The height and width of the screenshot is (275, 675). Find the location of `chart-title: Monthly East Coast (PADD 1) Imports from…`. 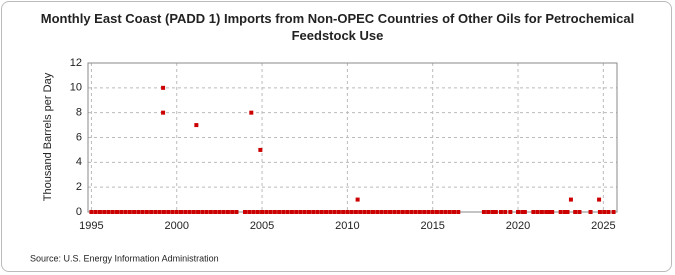

chart-title: Monthly East Coast (PADD 1) Imports from… is located at coordinates (337, 27).